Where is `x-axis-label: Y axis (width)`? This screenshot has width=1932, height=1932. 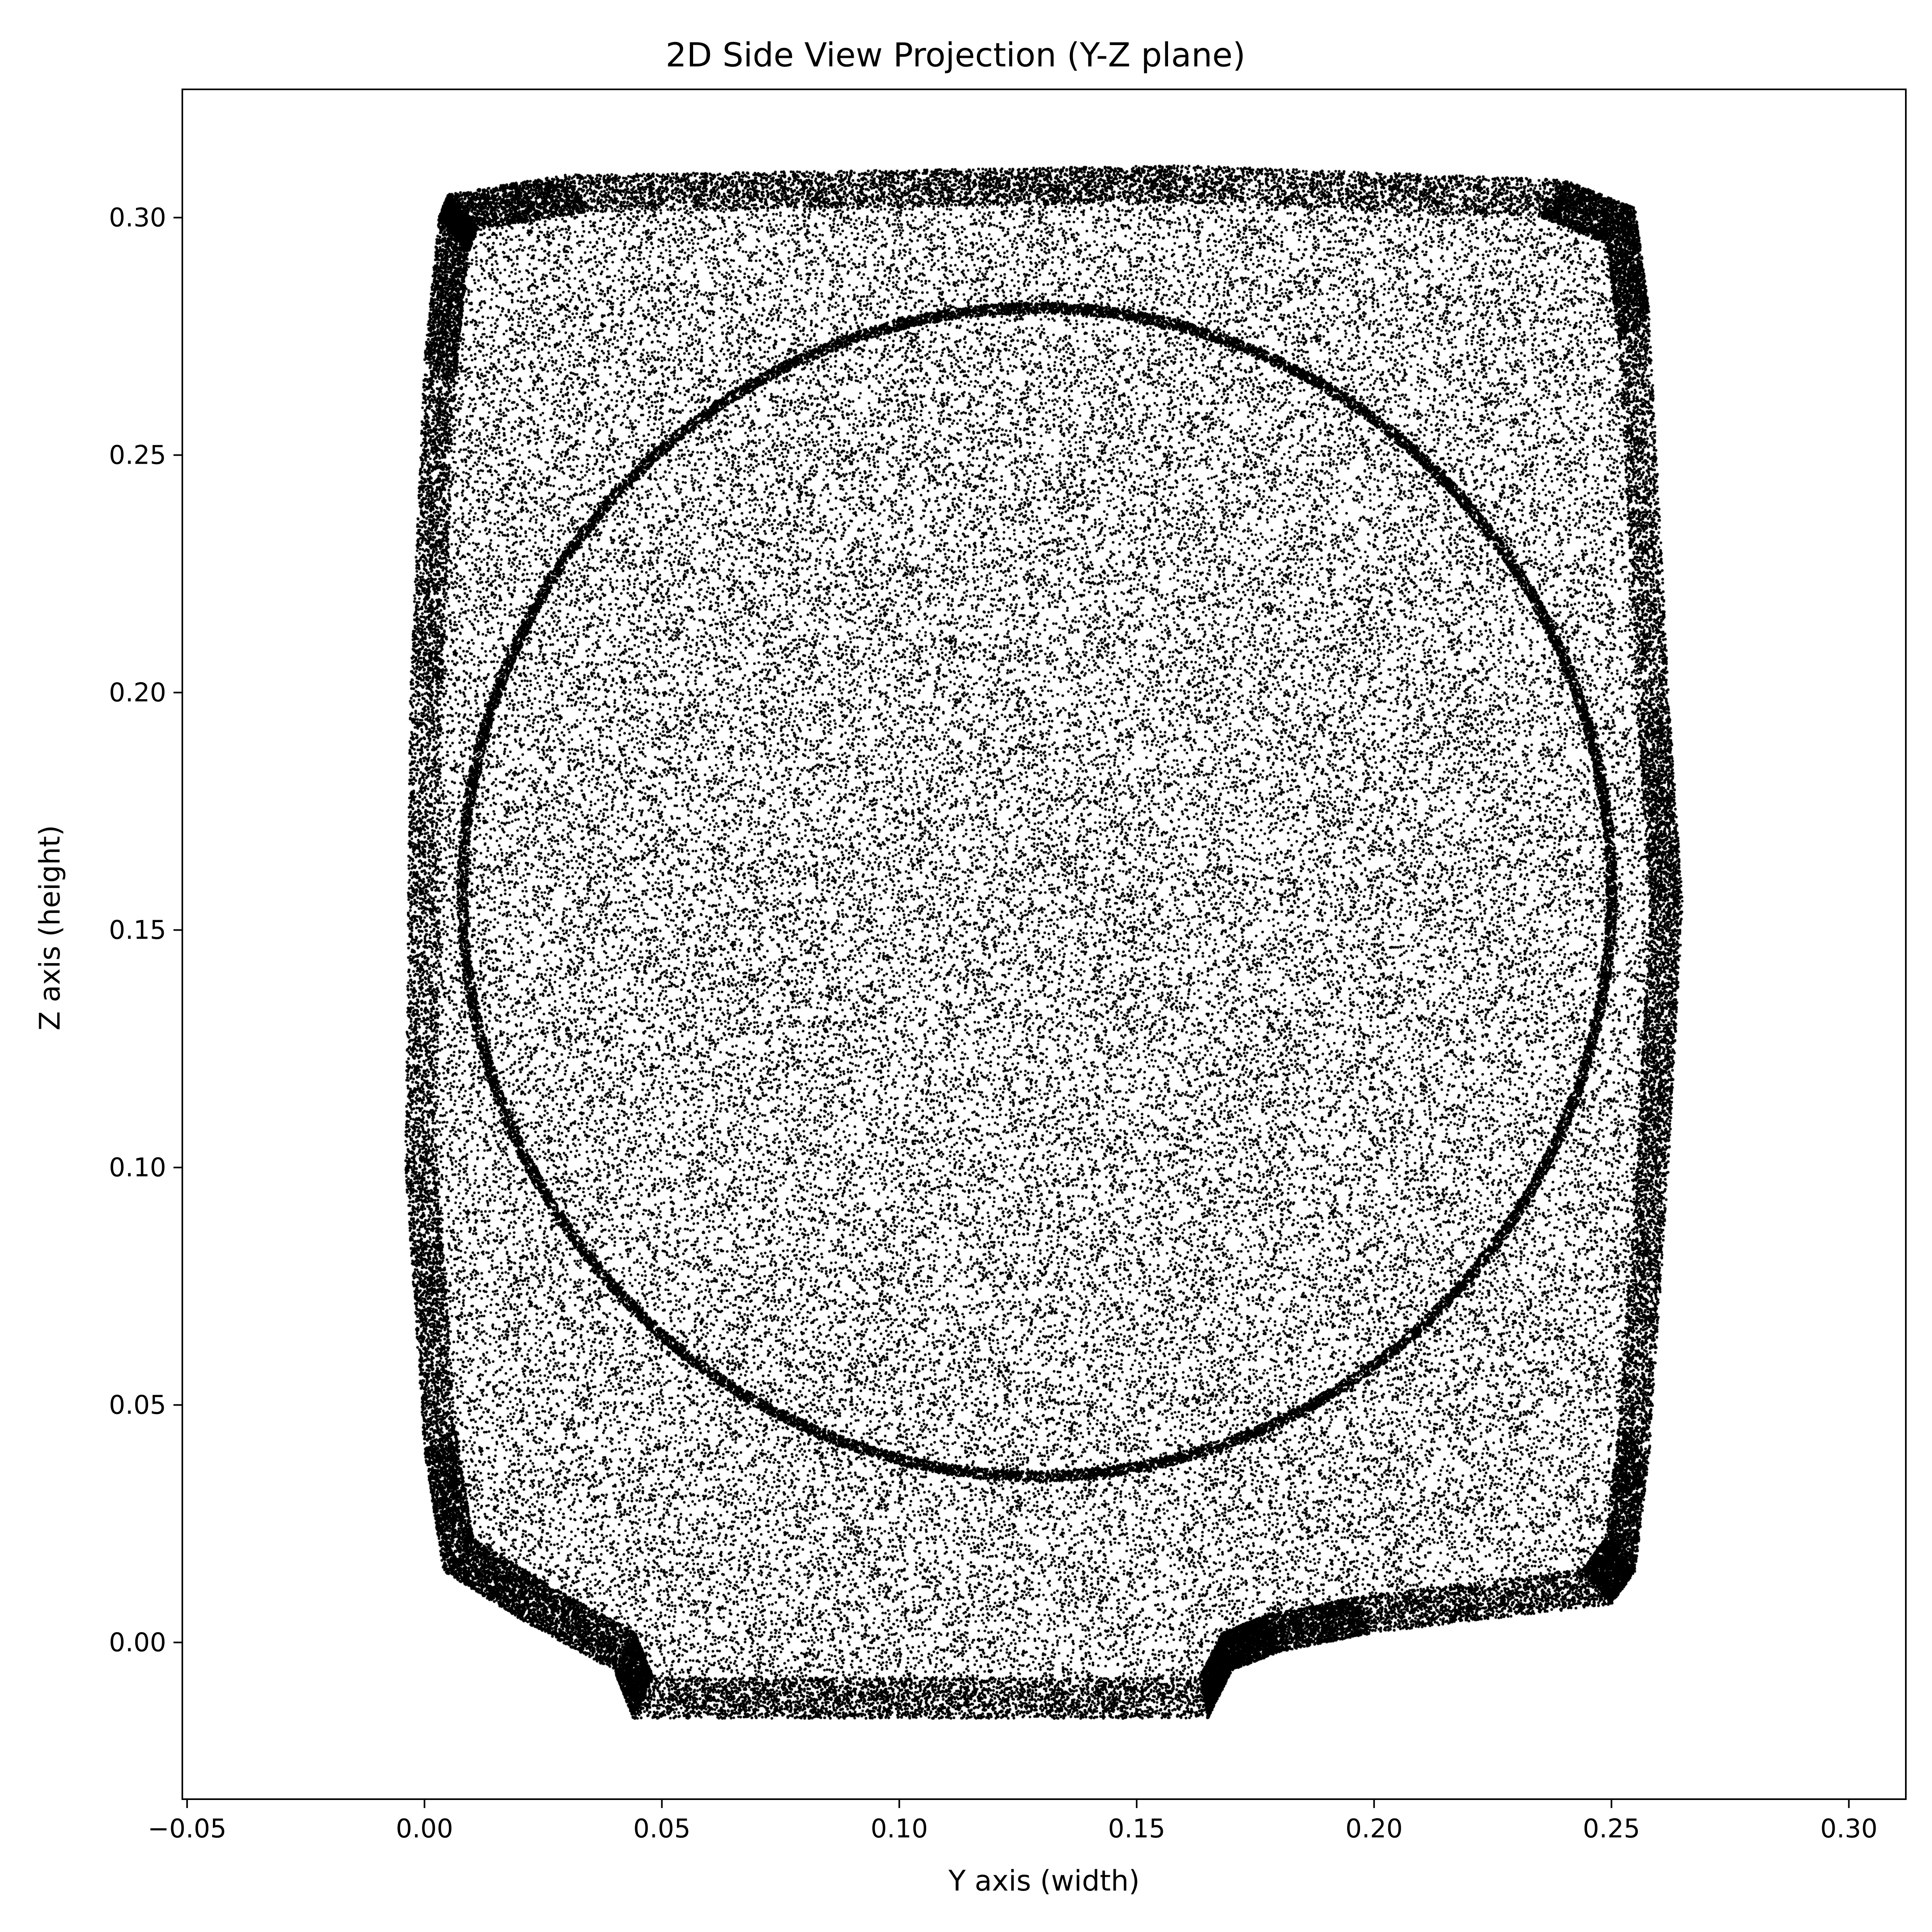 x-axis-label: Y axis (width) is located at coordinates (1043, 1880).